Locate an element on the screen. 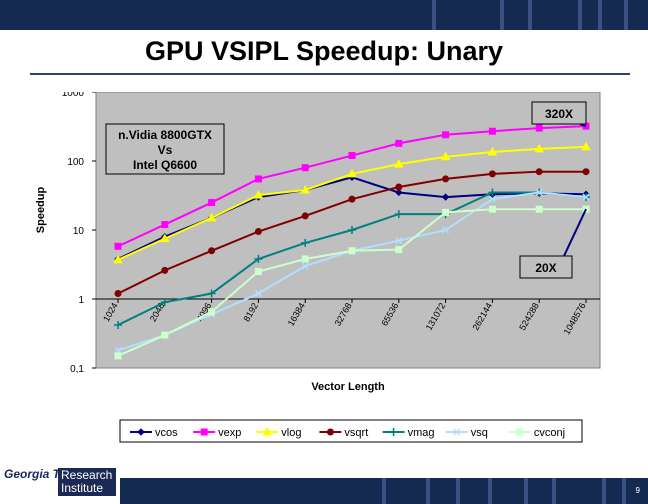 This screenshot has height=504, width=648. legend-marker-vmag is located at coordinates (393, 432).